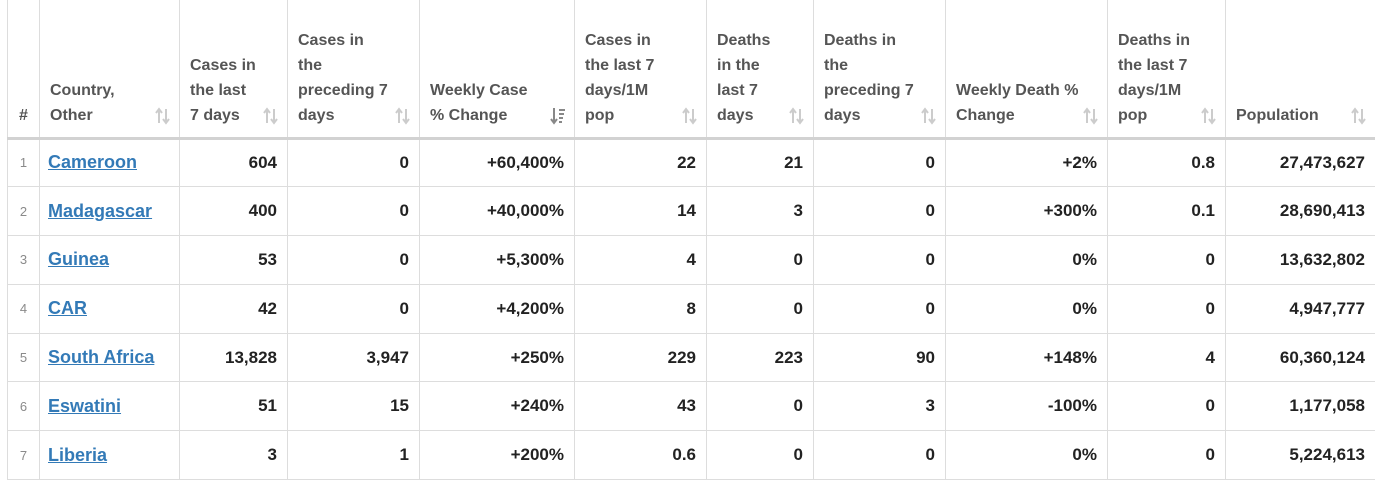  I want to click on country-cell: Guinea, so click(109, 260).